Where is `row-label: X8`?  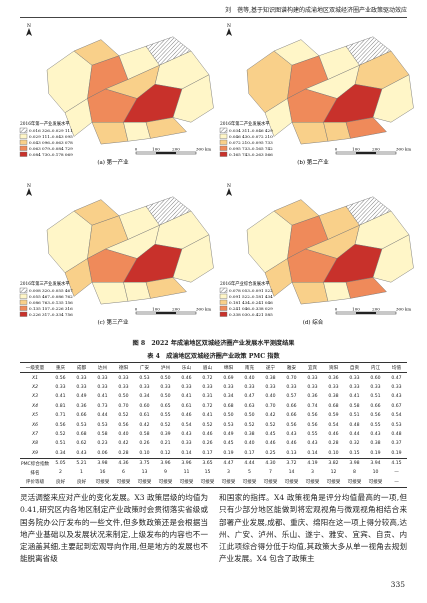 row-label: X8 is located at coordinates (35, 444).